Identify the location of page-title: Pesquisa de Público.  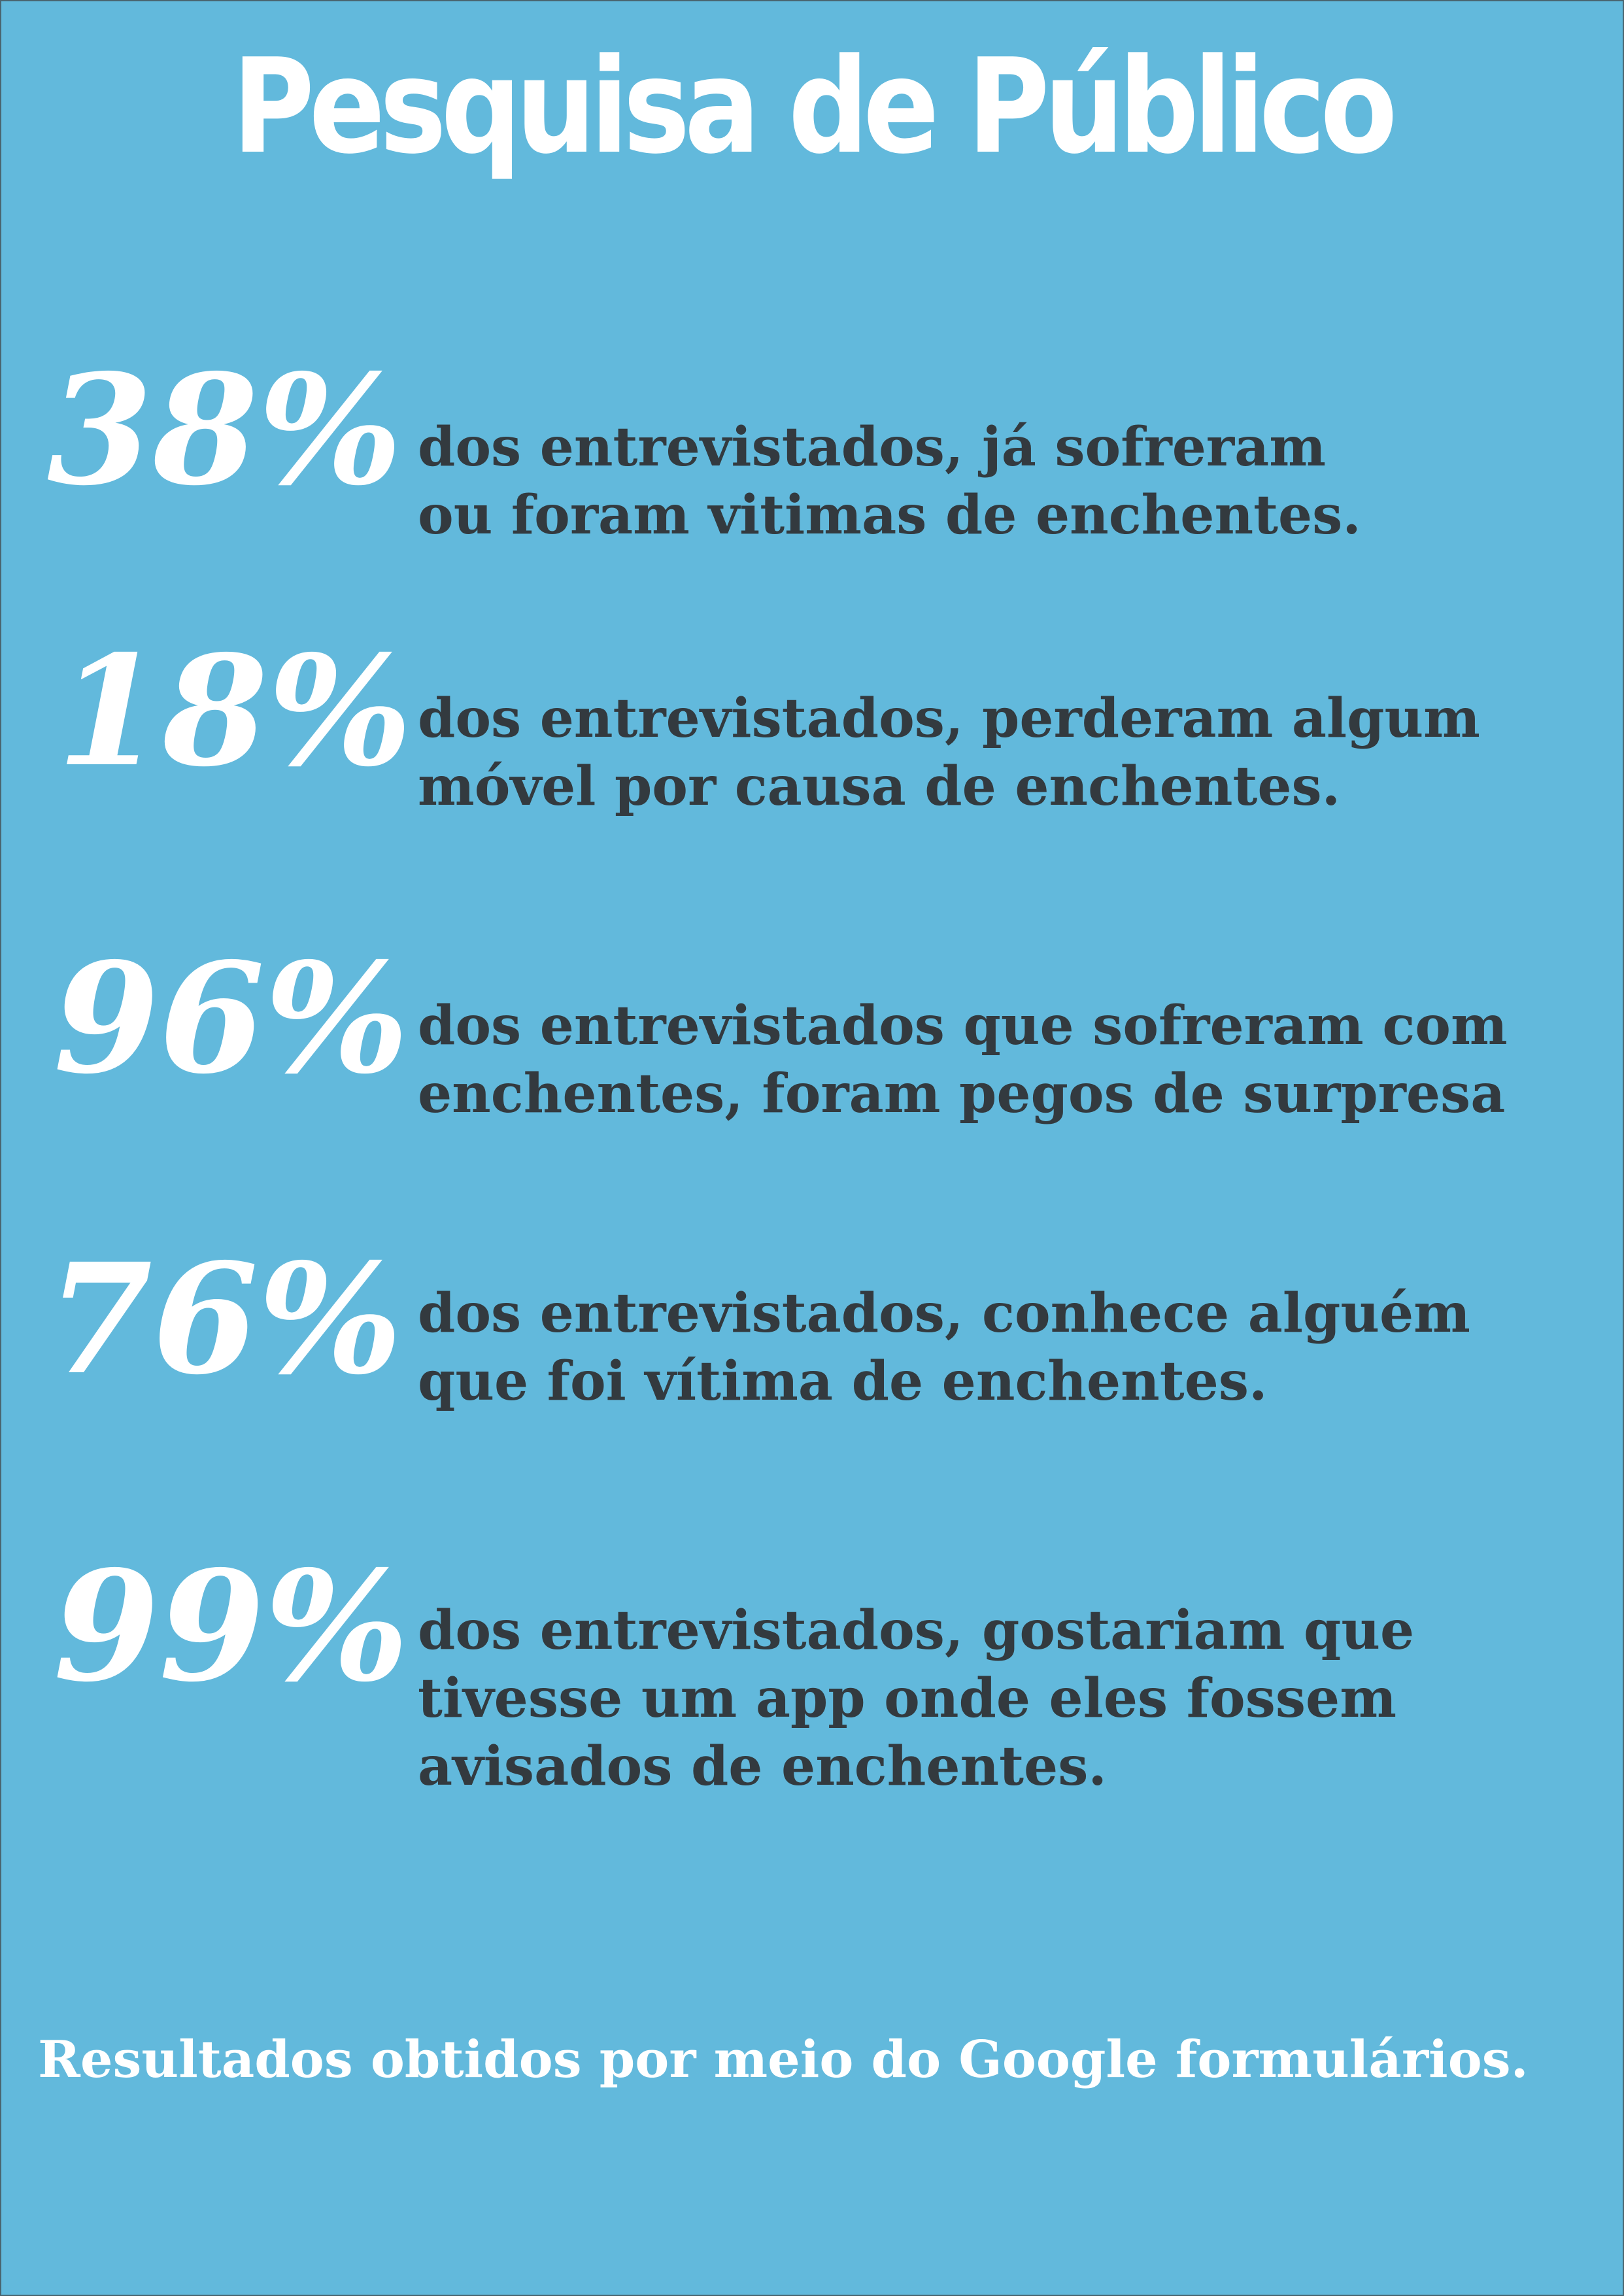
(814, 107).